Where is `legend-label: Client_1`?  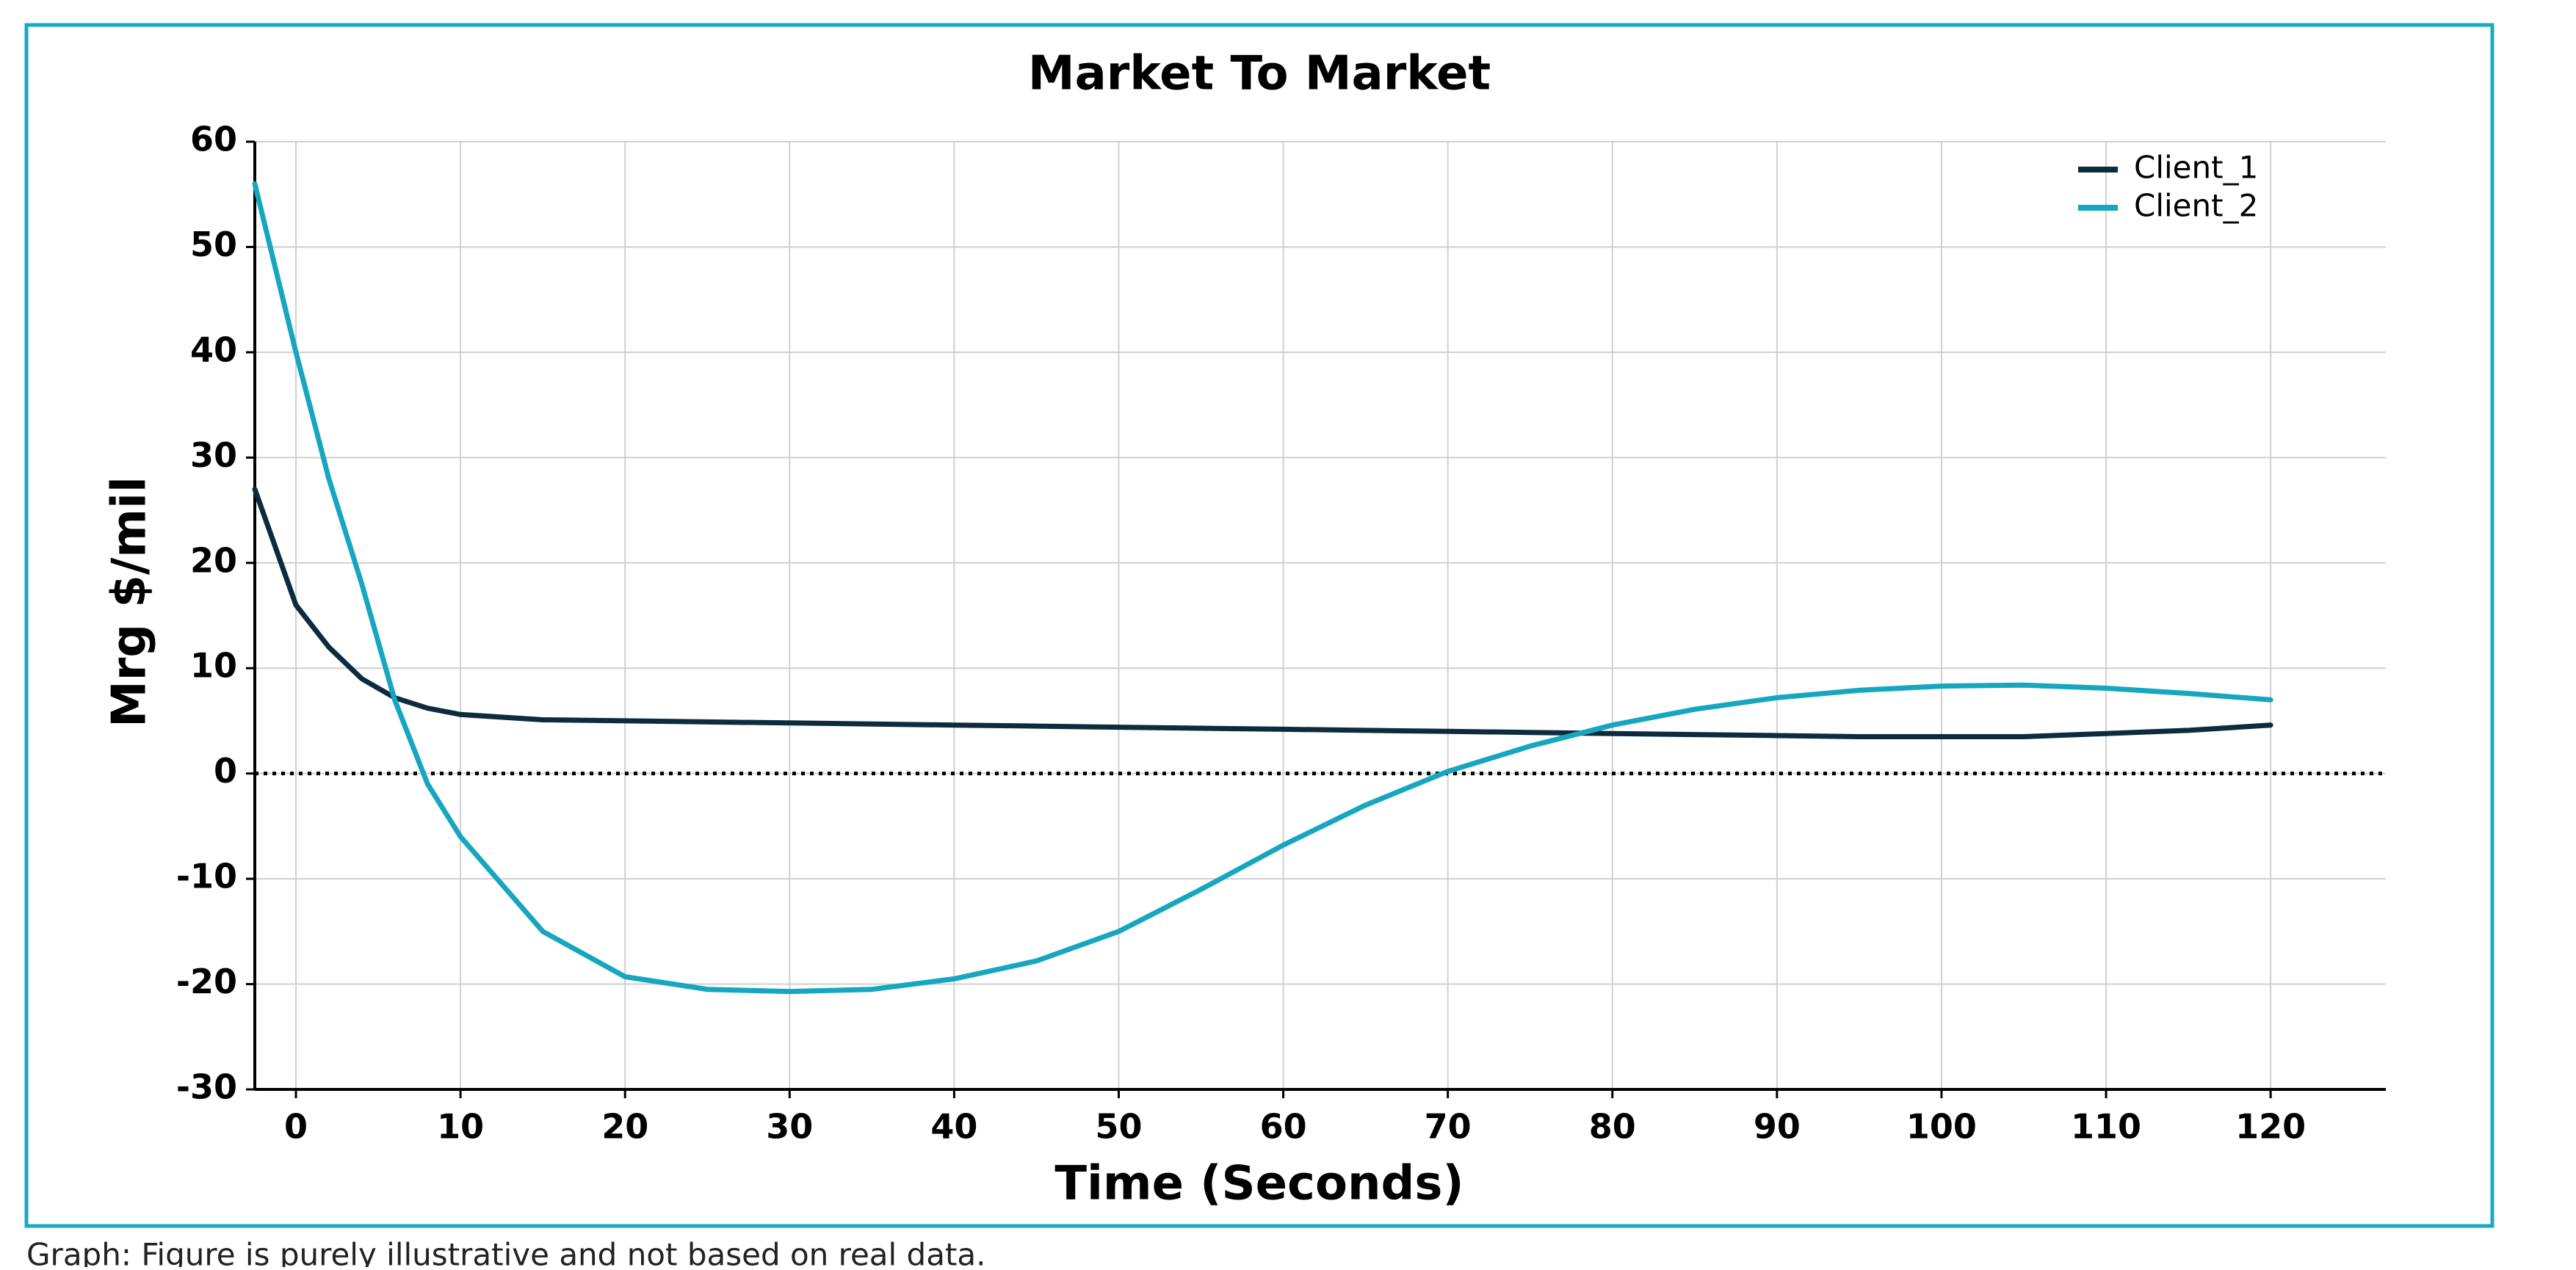
legend-label: Client_1 is located at coordinates (2196, 168).